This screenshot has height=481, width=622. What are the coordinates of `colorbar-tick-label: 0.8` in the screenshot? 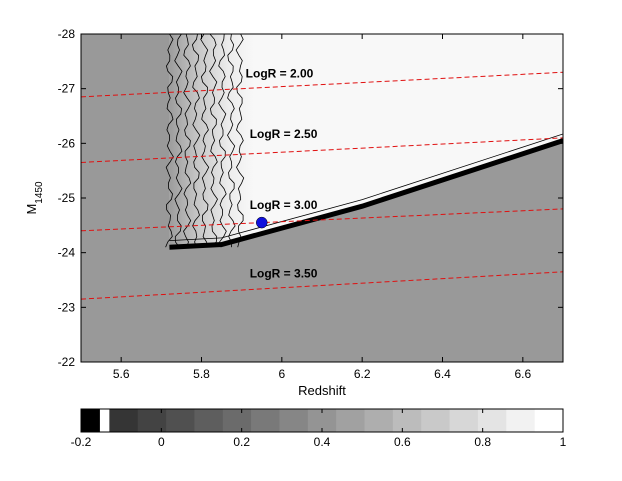 It's located at (482, 442).